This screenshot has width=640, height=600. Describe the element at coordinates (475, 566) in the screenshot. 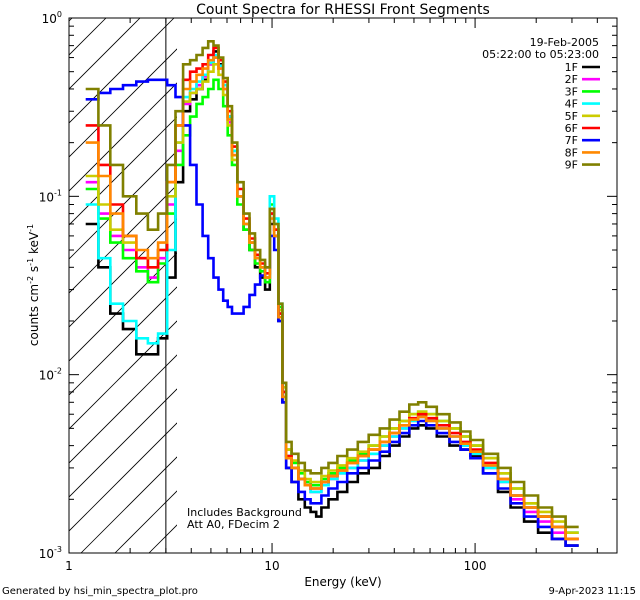

I see `x-tick-label: 100` at that location.